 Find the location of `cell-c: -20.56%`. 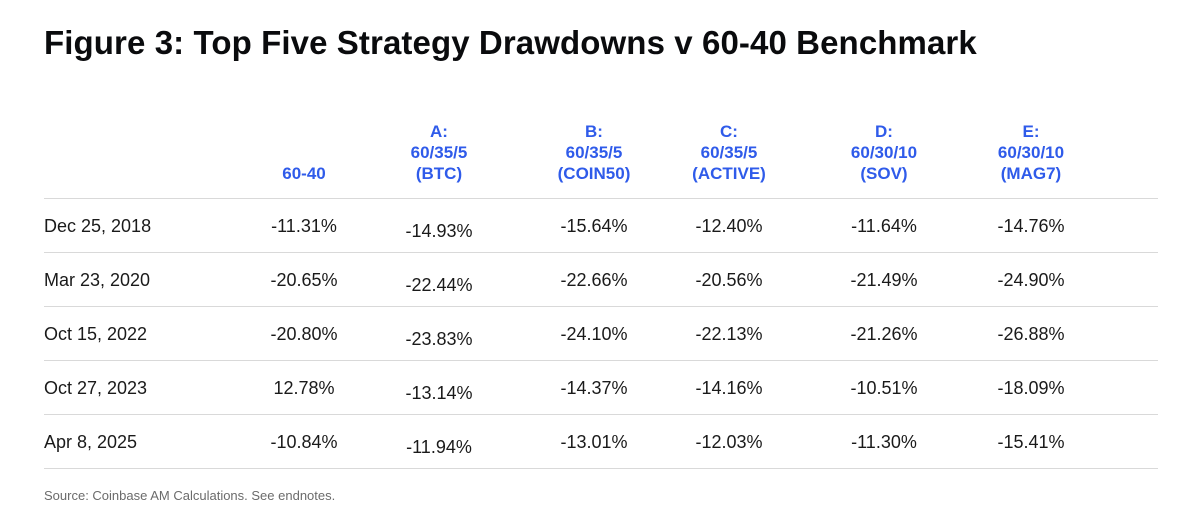

cell-c: -20.56% is located at coordinates (729, 280).